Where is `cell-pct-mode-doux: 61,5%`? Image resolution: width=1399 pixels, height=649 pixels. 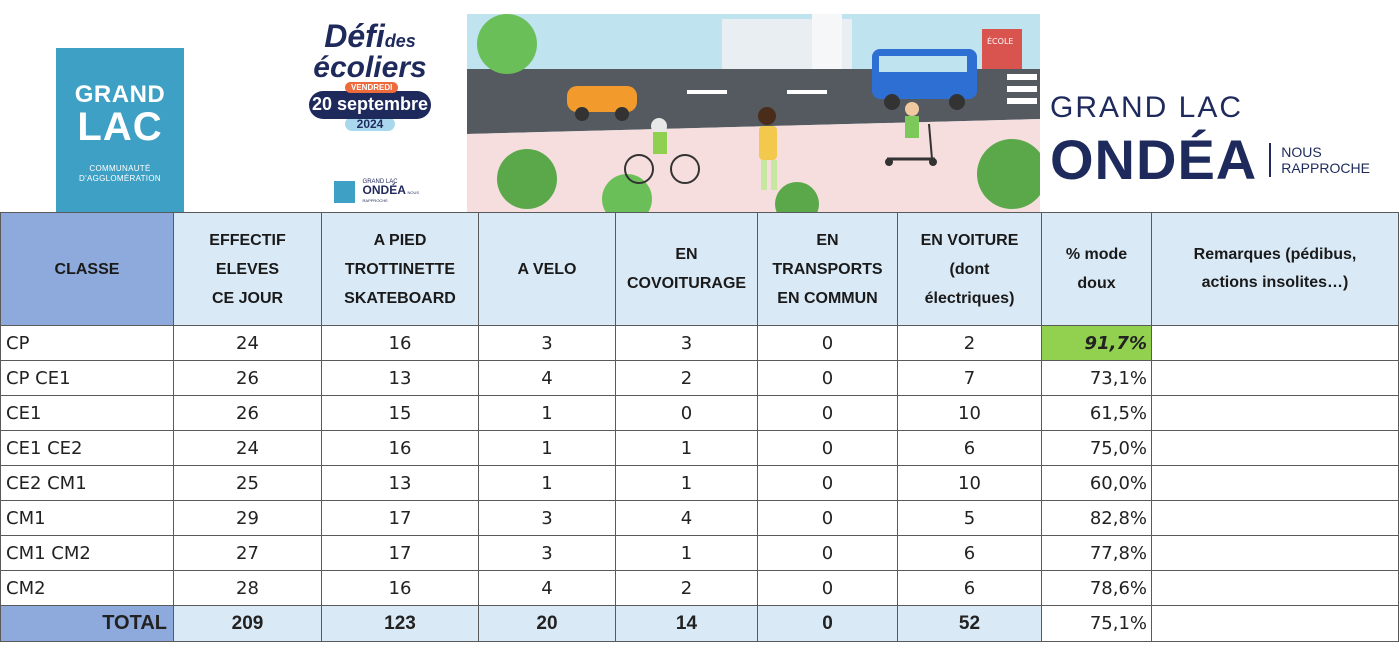 cell-pct-mode-doux: 61,5% is located at coordinates (1096, 413).